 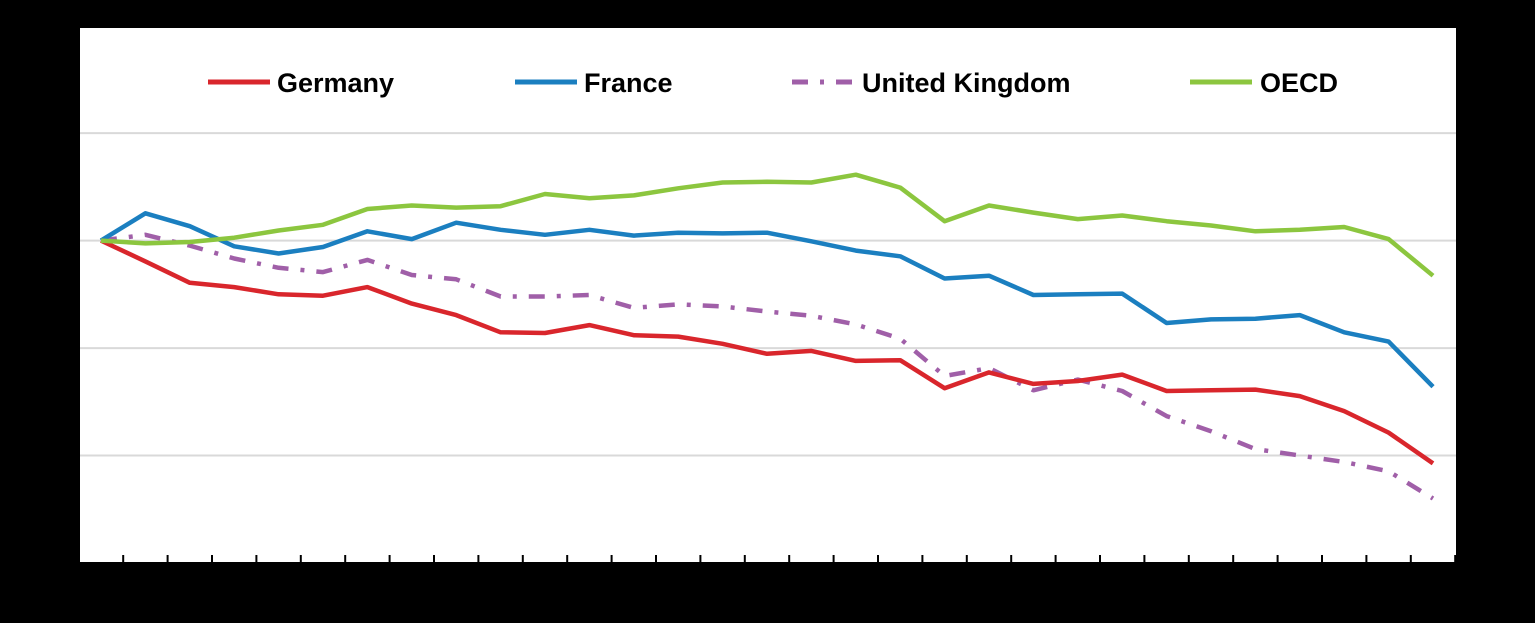 What do you see at coordinates (966, 83) in the screenshot?
I see `legend-label-united-kingdom: United Kingdom` at bounding box center [966, 83].